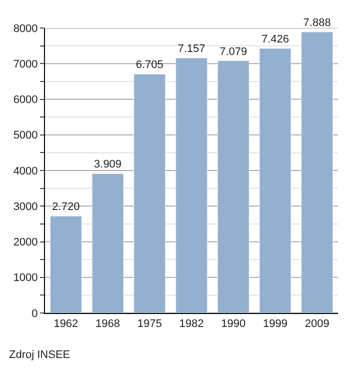  What do you see at coordinates (317, 324) in the screenshot?
I see `x-tick-label: 2009` at bounding box center [317, 324].